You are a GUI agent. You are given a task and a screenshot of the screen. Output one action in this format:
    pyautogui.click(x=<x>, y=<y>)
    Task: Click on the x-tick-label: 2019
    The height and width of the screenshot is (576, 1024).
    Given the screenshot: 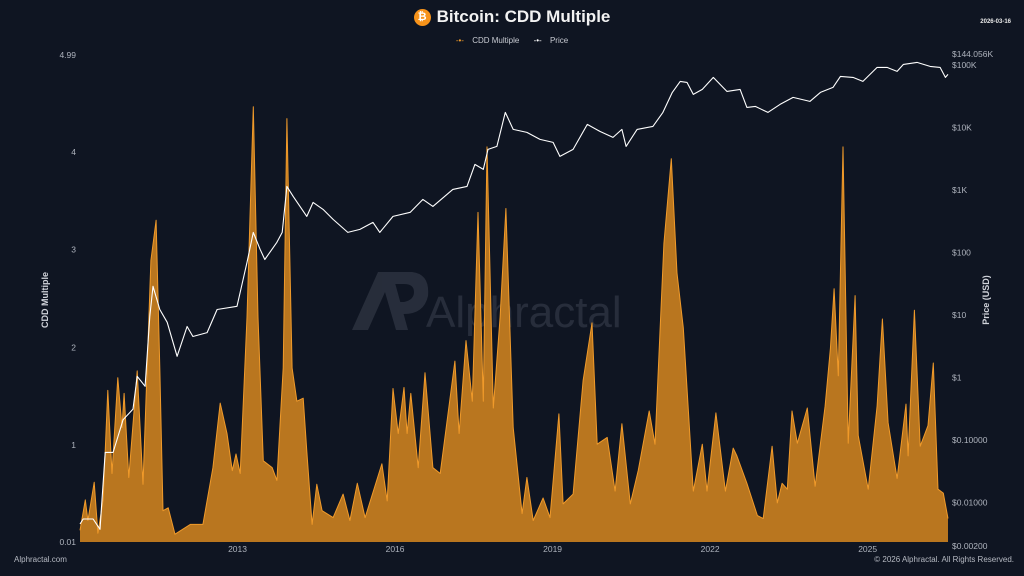 What is the action you would take?
    pyautogui.click(x=552, y=549)
    